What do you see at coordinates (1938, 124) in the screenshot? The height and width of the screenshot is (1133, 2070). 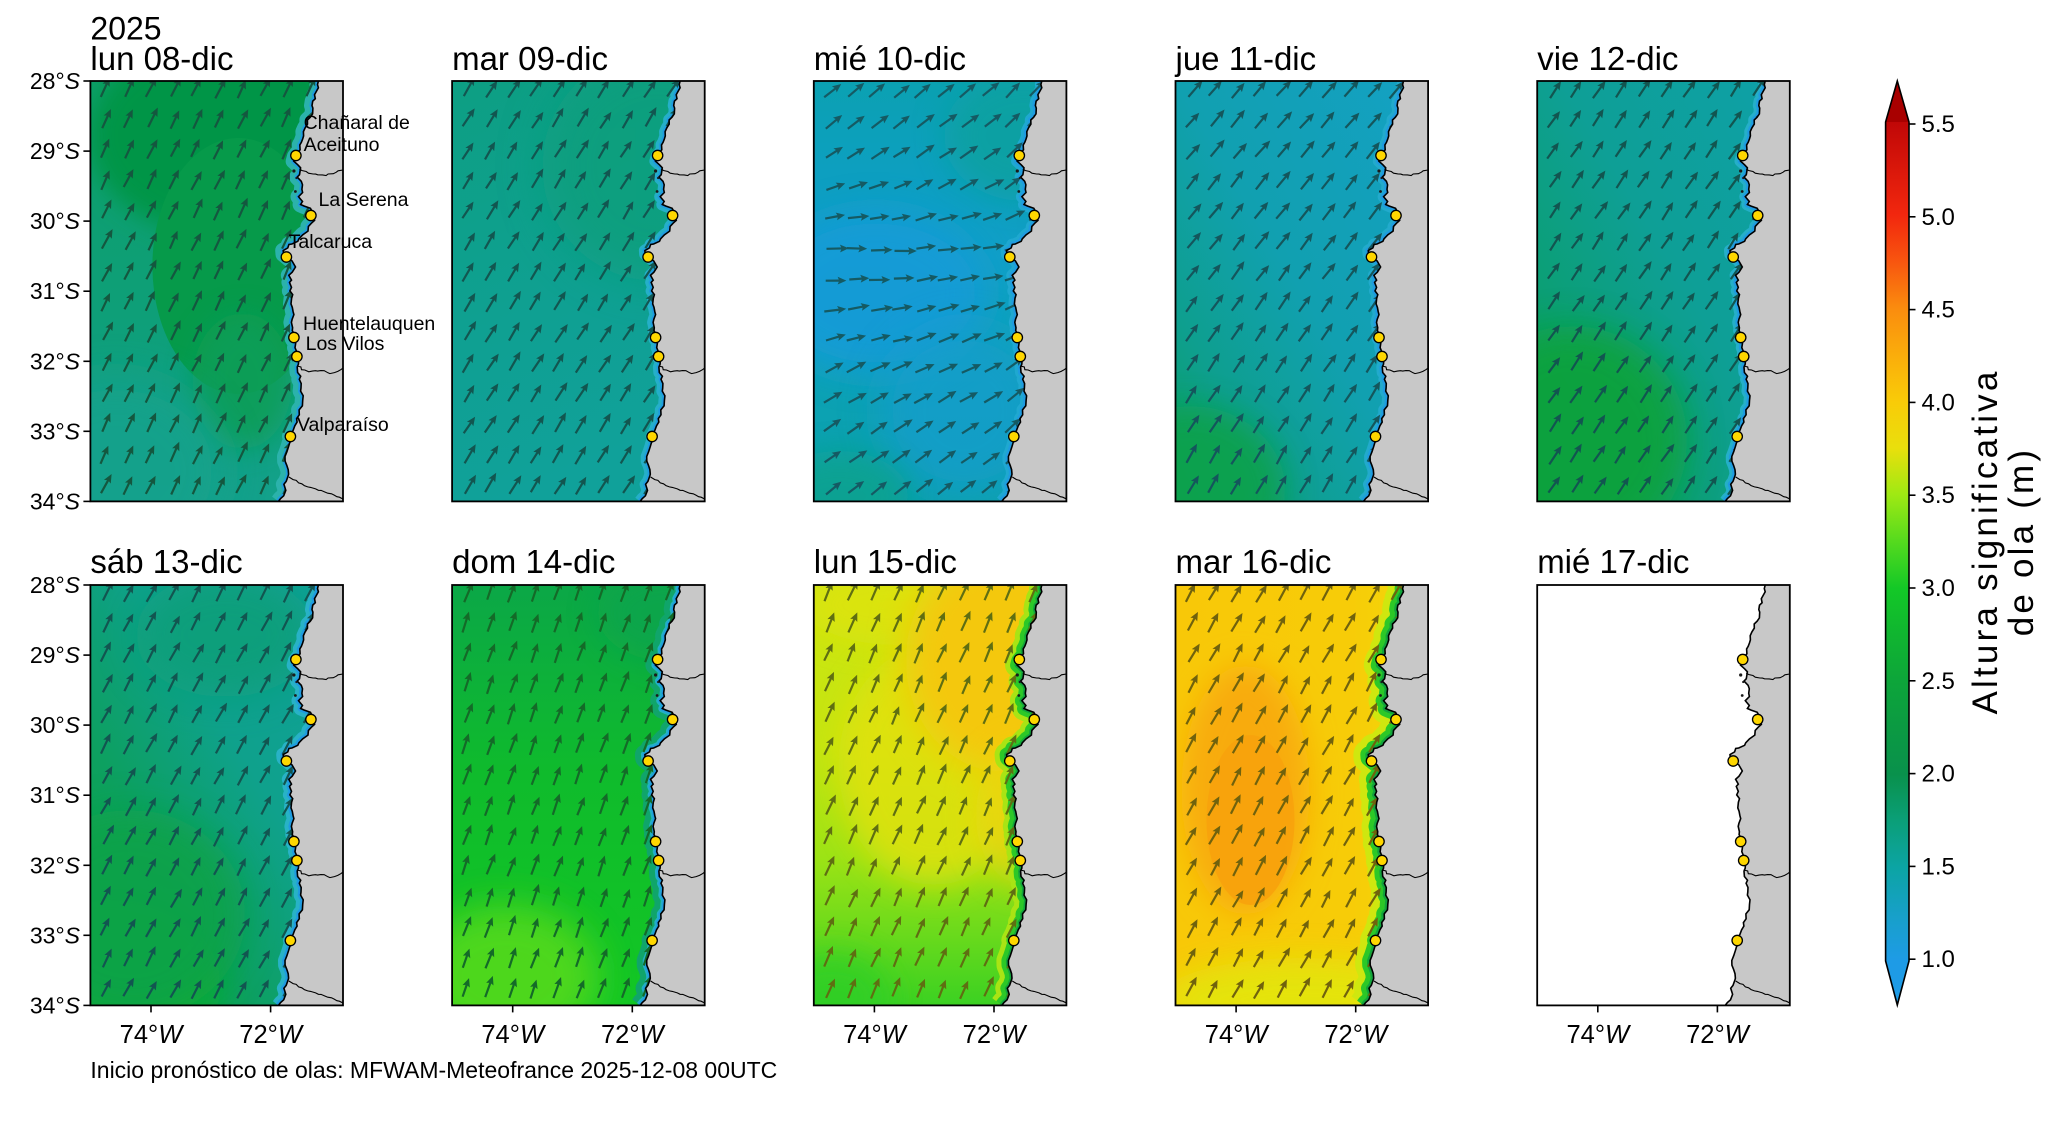 I see `svg-text: 5.5` at bounding box center [1938, 124].